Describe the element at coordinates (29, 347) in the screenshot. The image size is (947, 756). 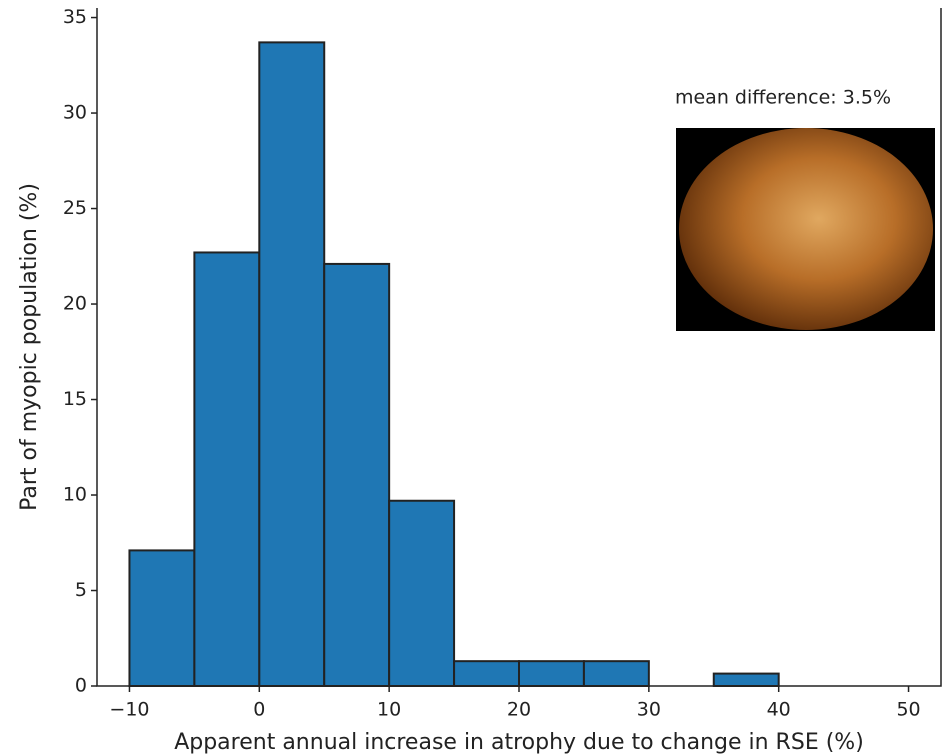
I see `y-axis-label: Part of myopic population (%)` at that location.